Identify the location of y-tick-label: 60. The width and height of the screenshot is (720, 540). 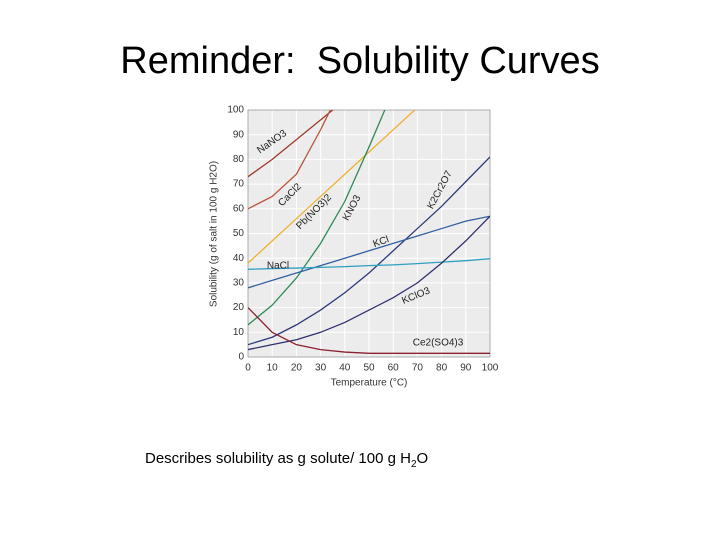
(239, 208).